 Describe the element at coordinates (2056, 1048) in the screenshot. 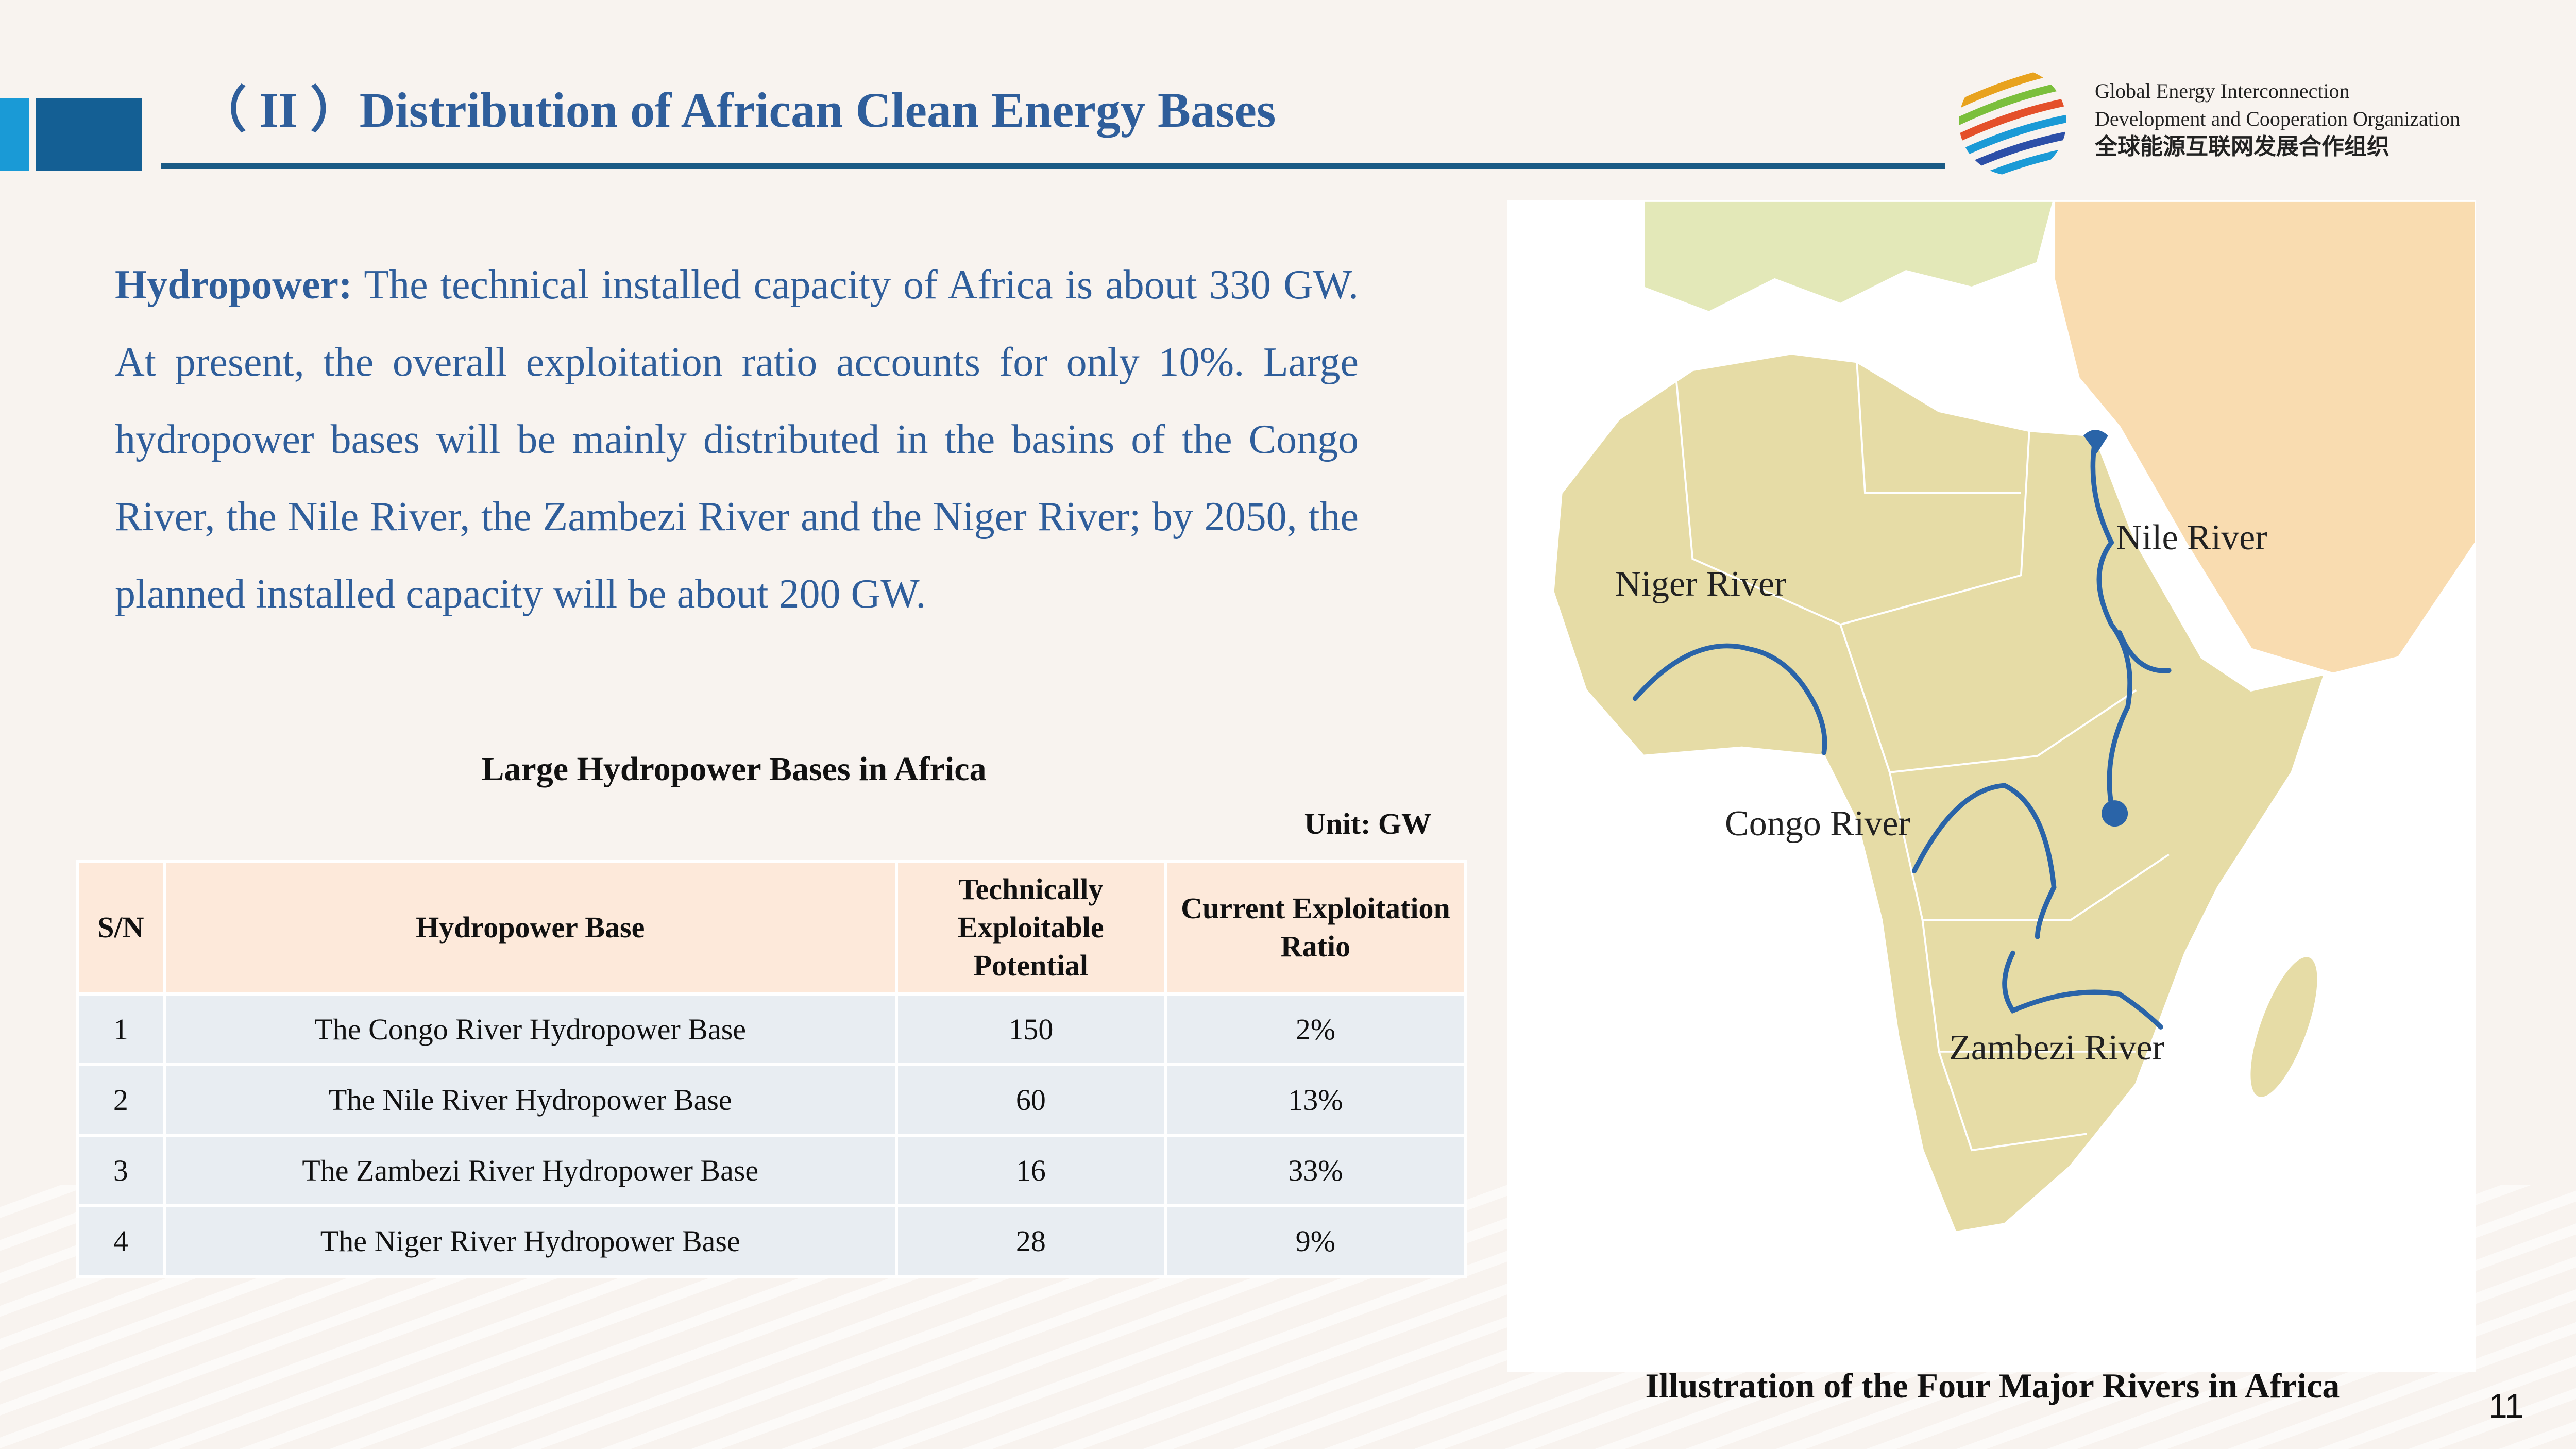

I see `label-zambezi-river: Zambezi River` at that location.